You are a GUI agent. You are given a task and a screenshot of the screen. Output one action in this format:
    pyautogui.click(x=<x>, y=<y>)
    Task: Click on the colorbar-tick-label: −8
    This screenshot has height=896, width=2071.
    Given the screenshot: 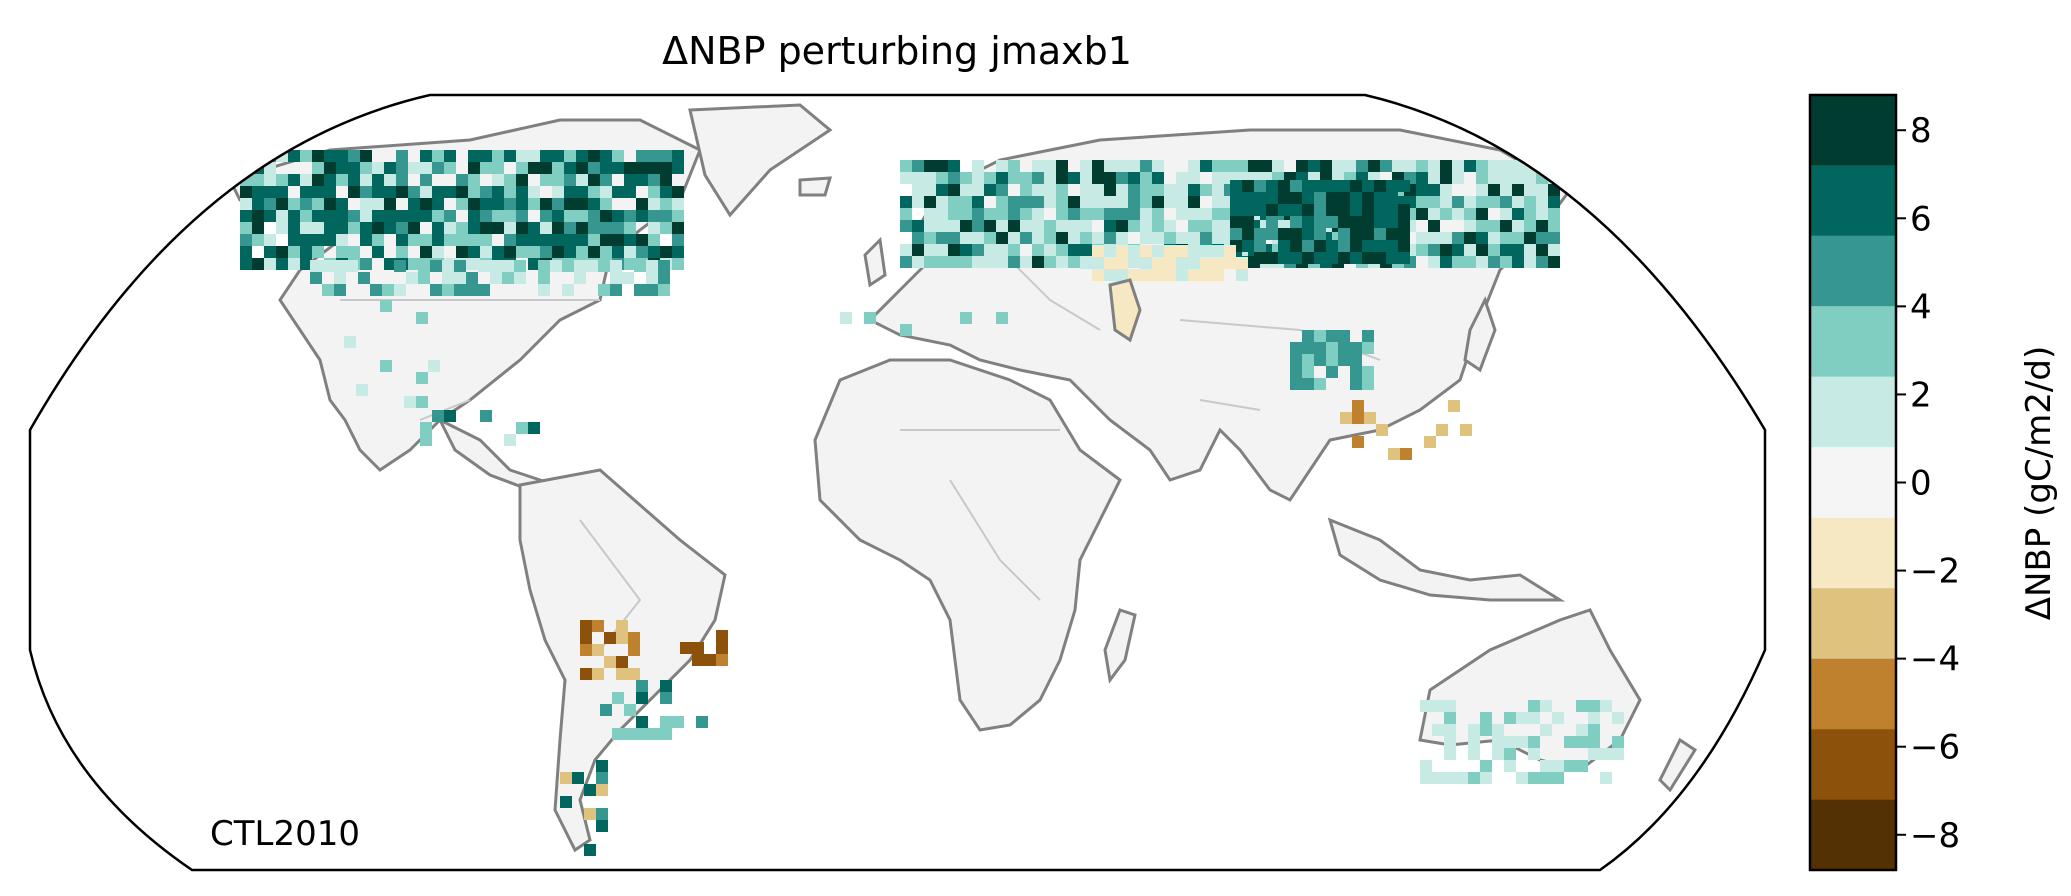 What is the action you would take?
    pyautogui.click(x=1935, y=836)
    